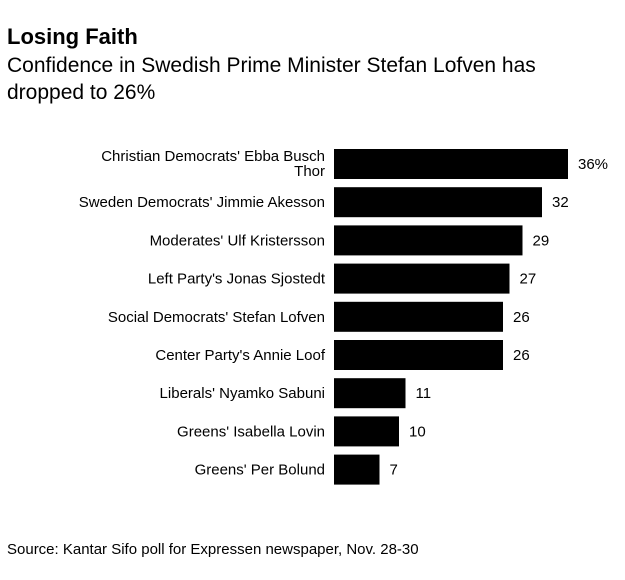 This screenshot has width=625, height=580. I want to click on chart-title: Losing Faith, so click(72, 36).